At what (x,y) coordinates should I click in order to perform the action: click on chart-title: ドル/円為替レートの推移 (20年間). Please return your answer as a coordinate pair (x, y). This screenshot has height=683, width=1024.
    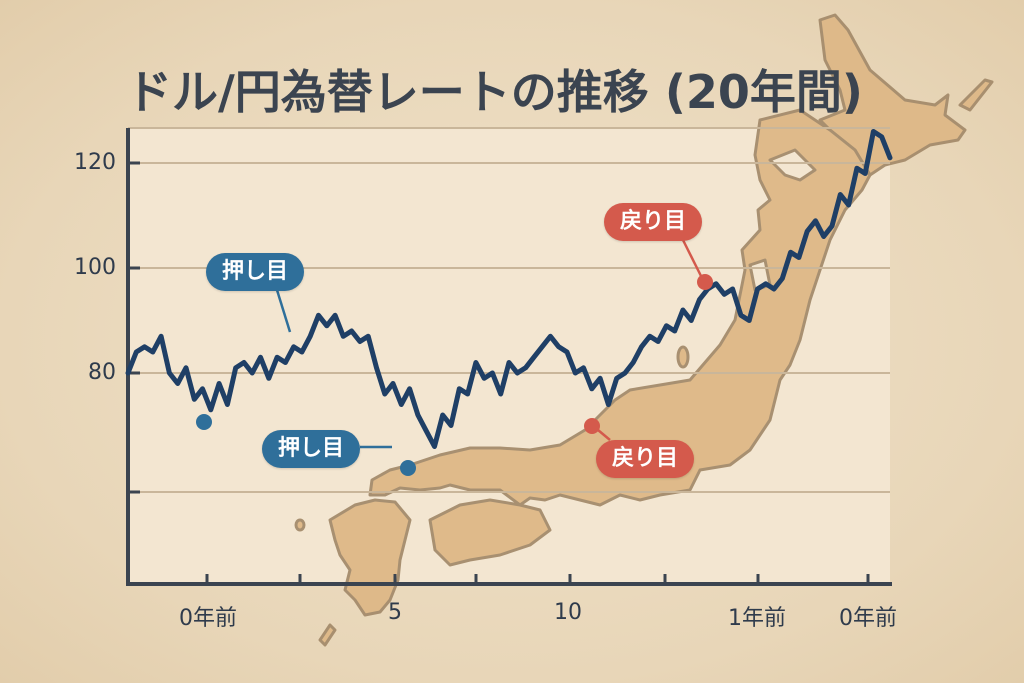
    Looking at the image, I should click on (494, 92).